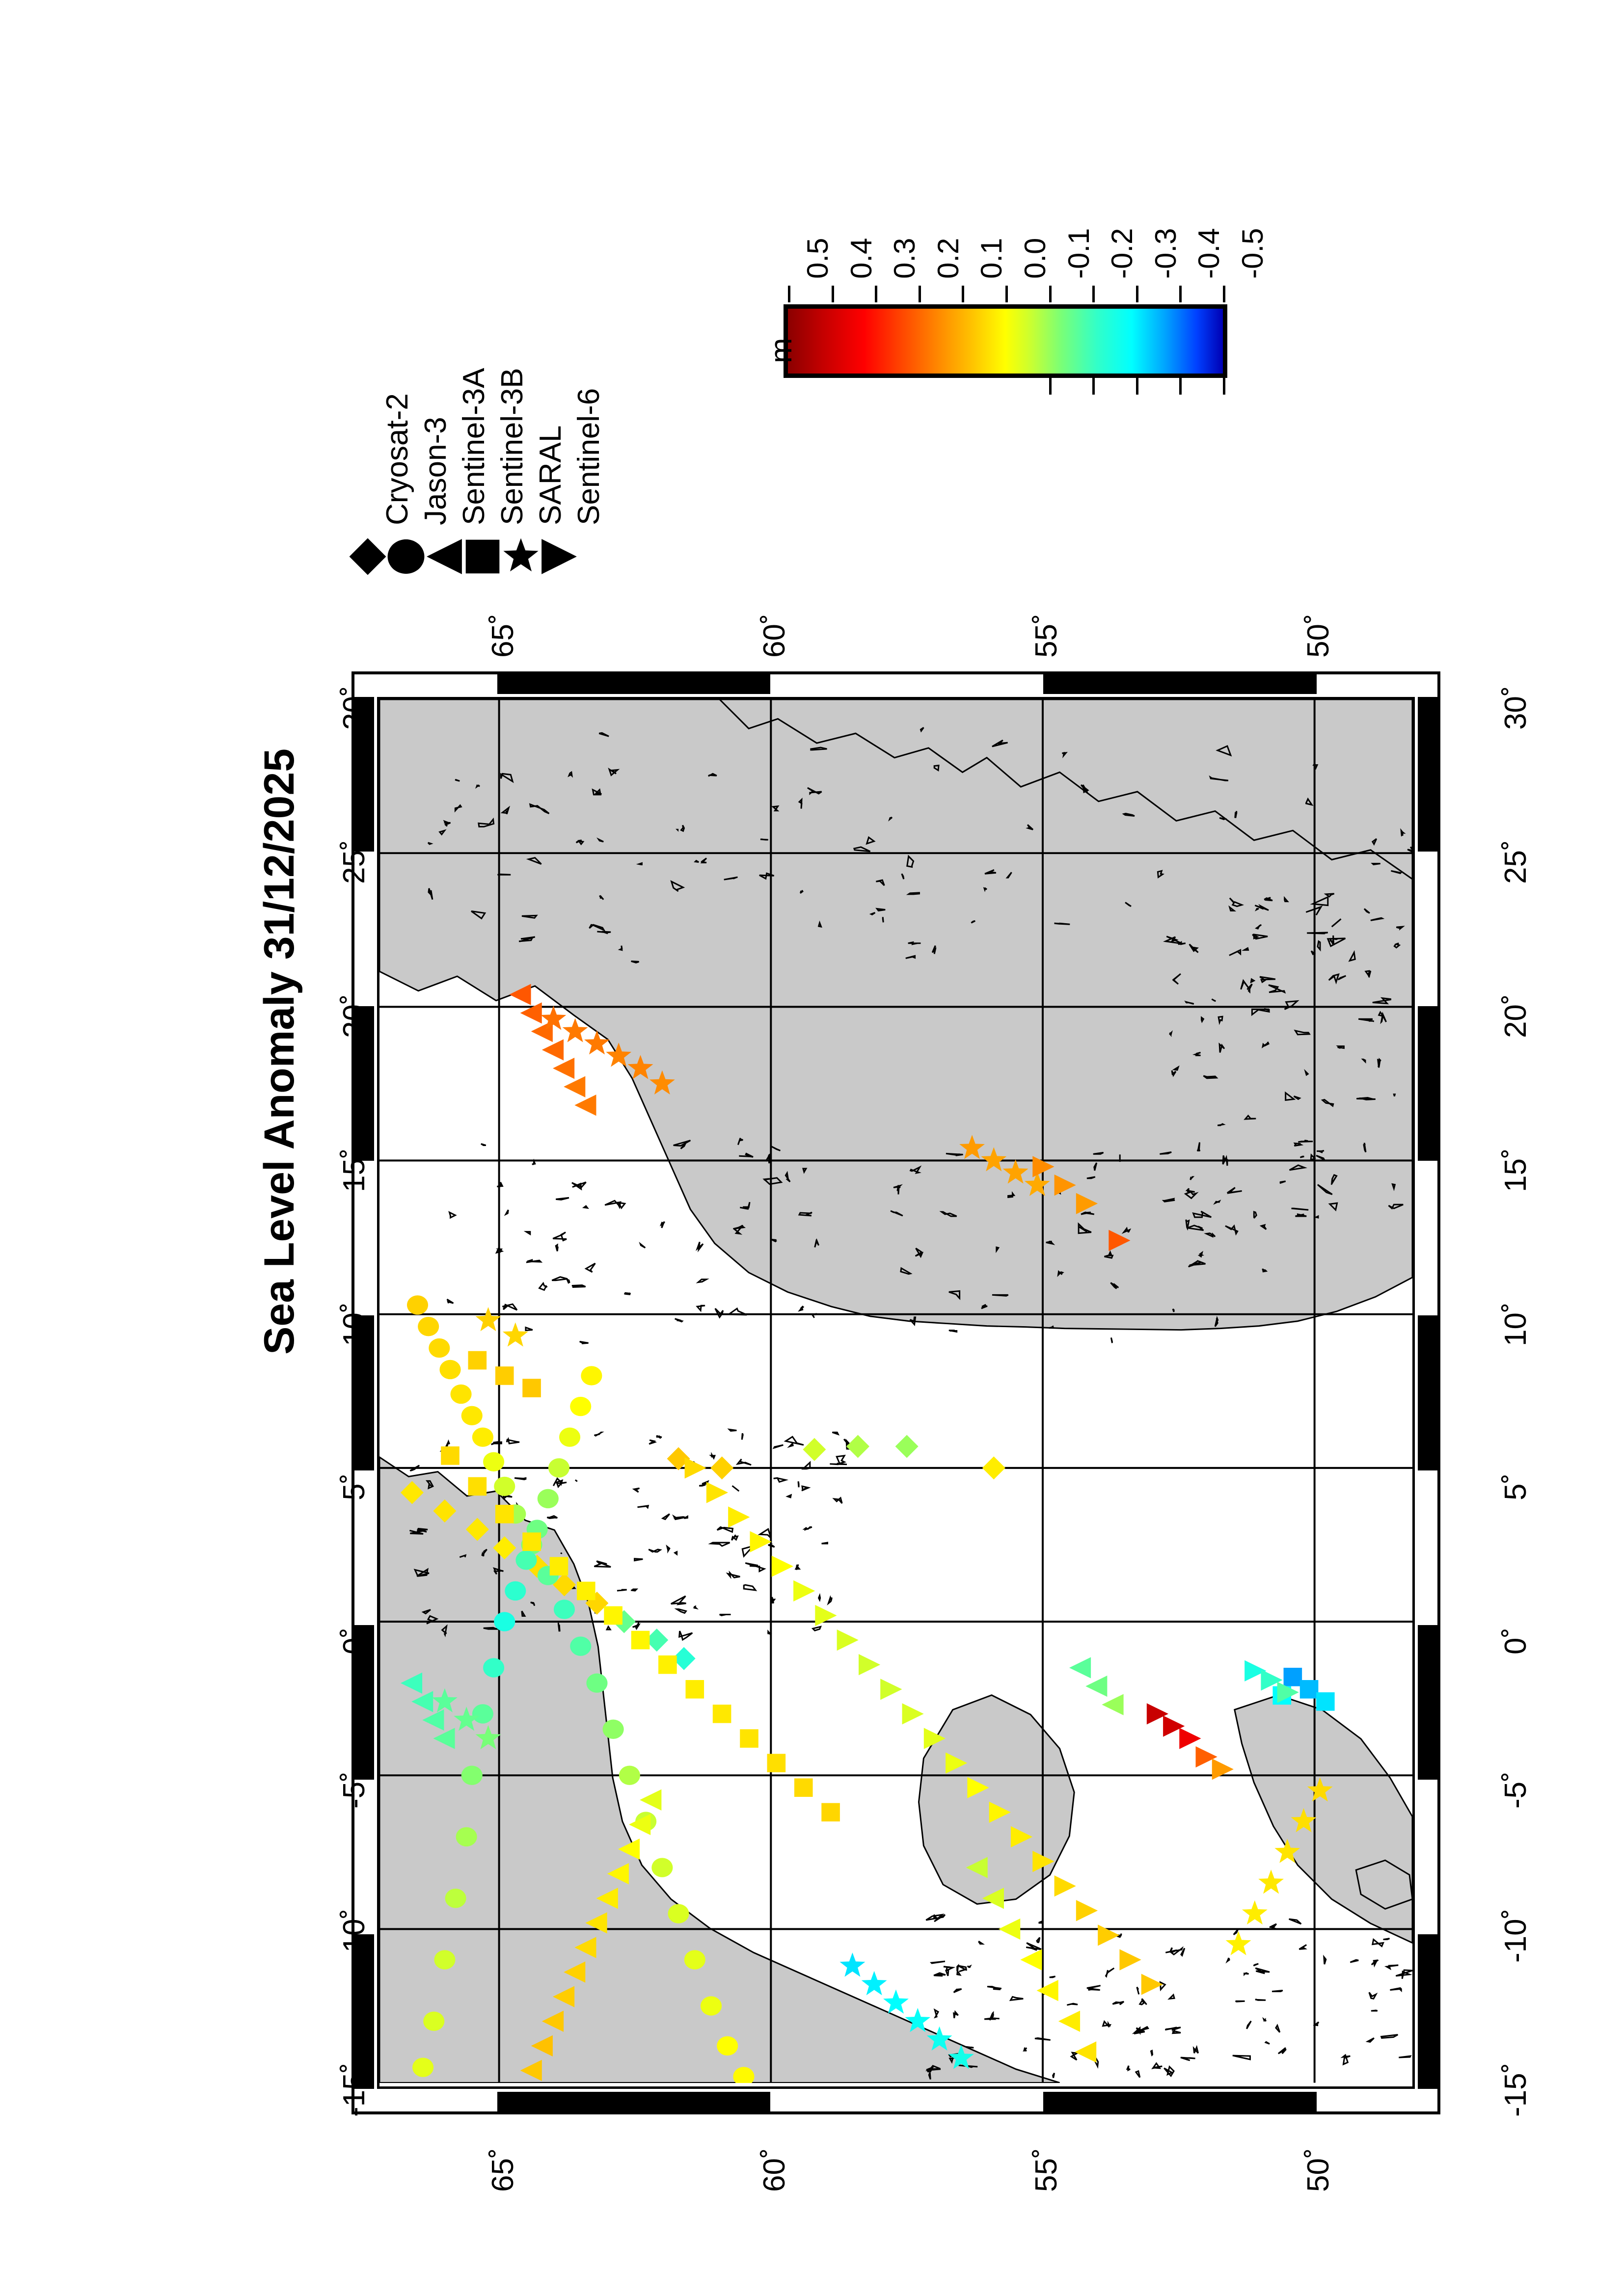 Image resolution: width=1623 pixels, height=2296 pixels. I want to click on colorbar-tick-label: 0.1, so click(991, 258).